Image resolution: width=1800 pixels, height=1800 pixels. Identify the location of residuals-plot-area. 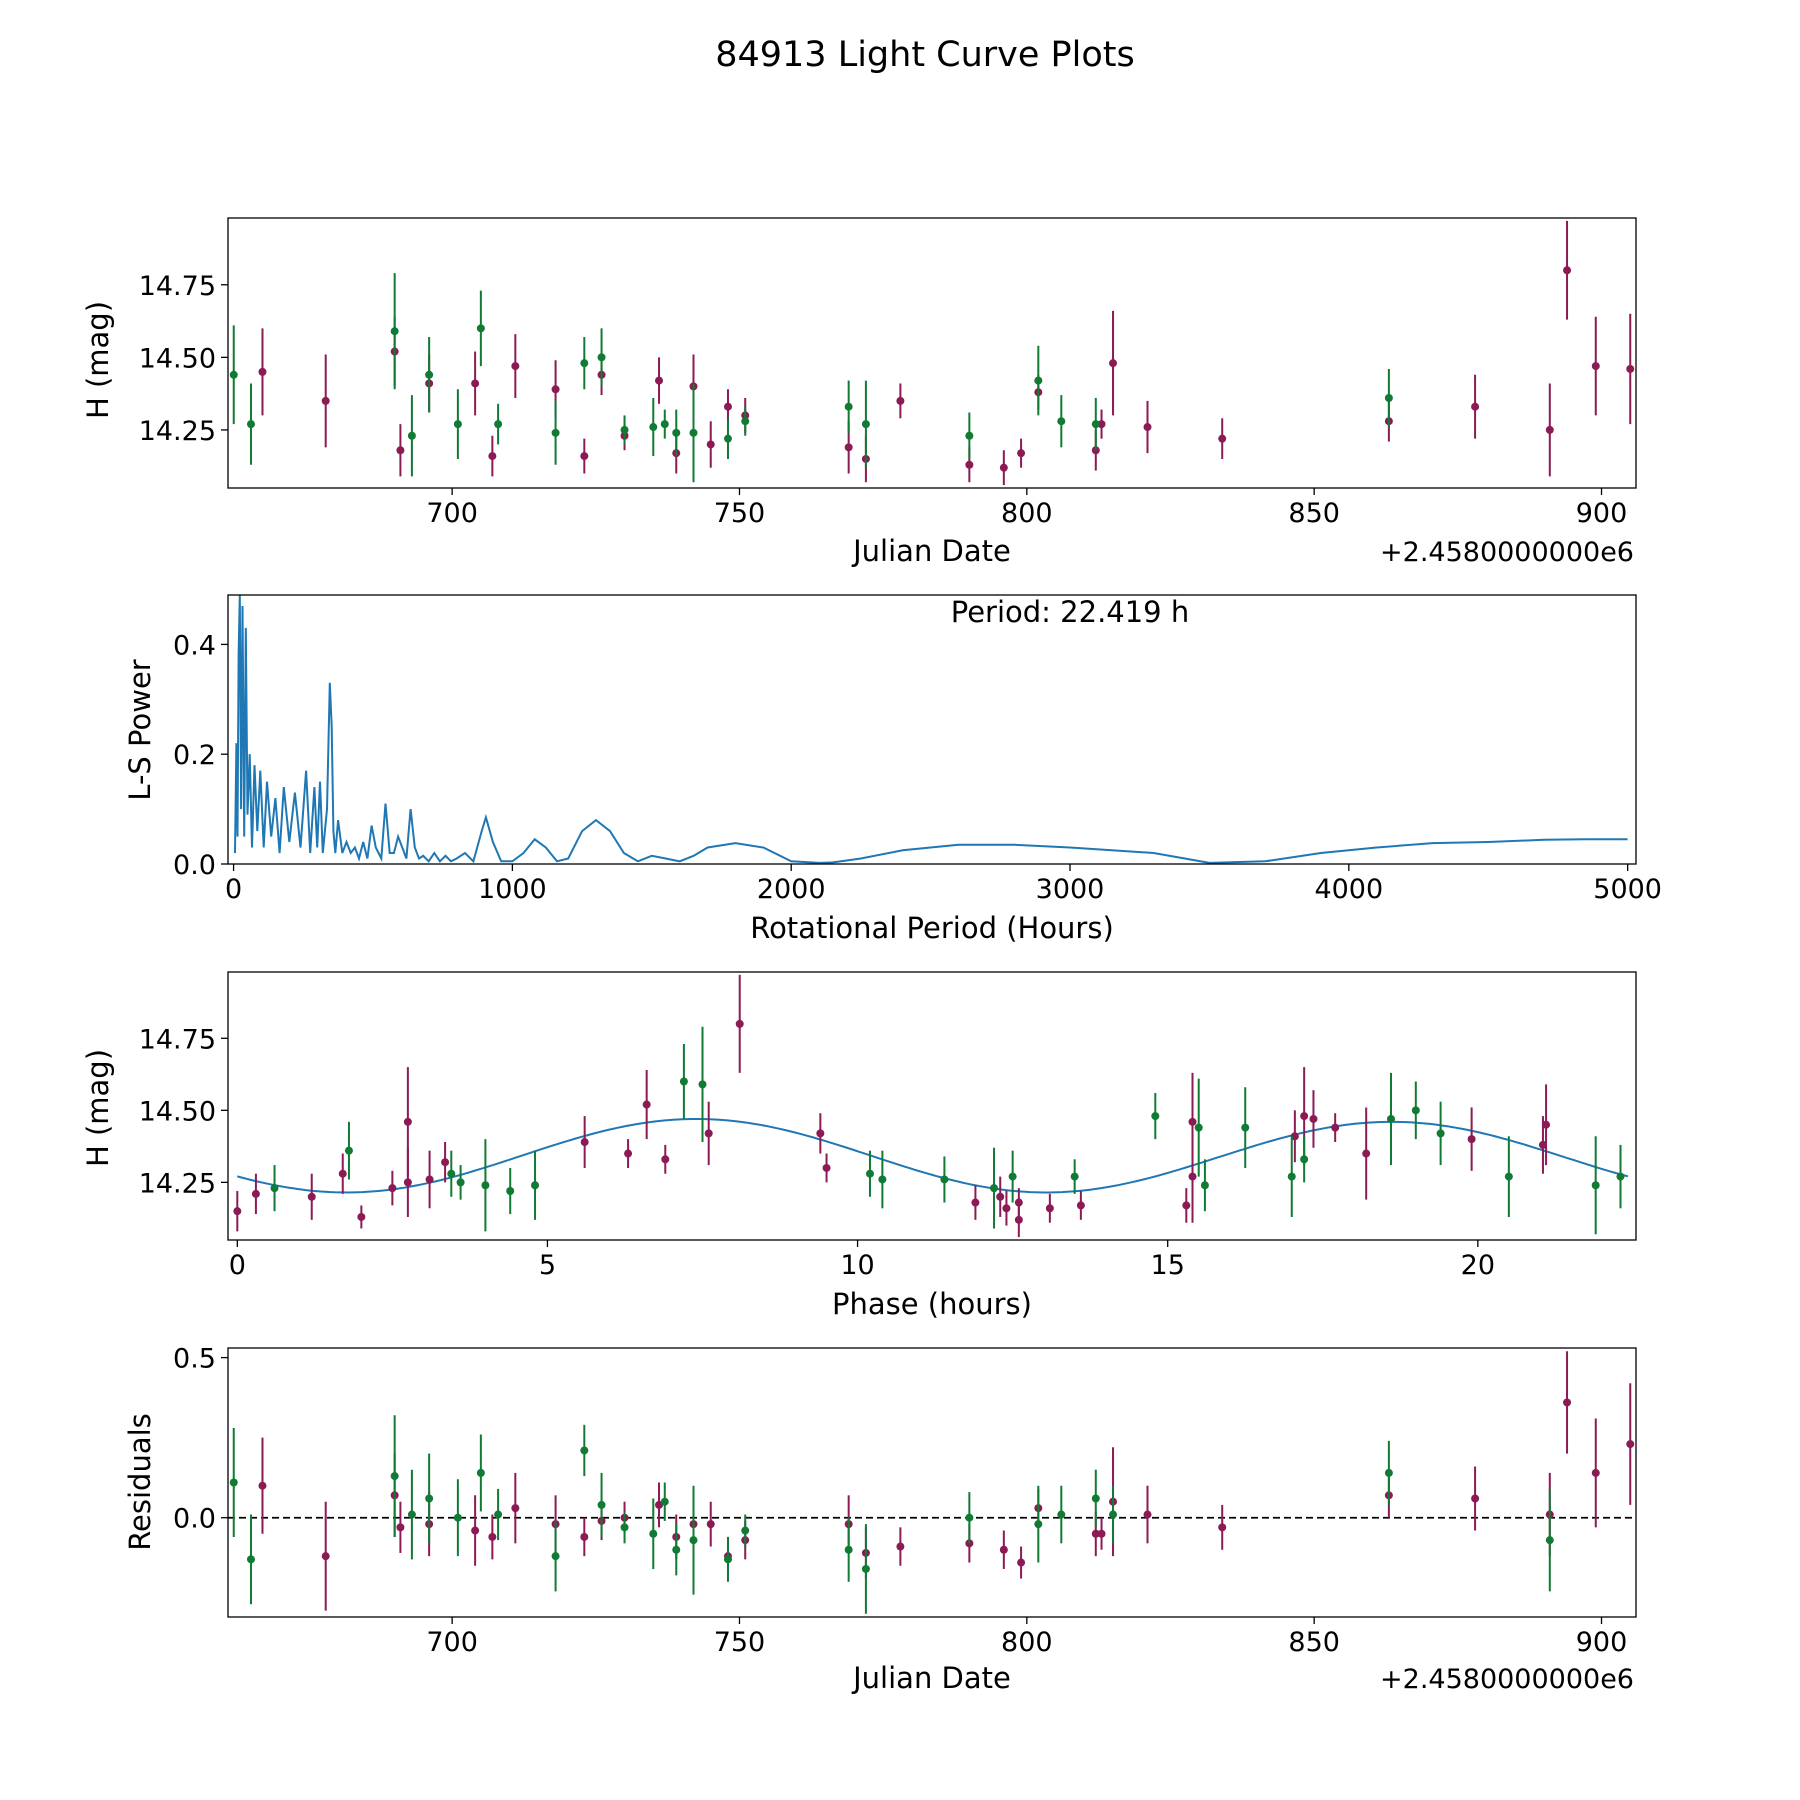
(932, 1482).